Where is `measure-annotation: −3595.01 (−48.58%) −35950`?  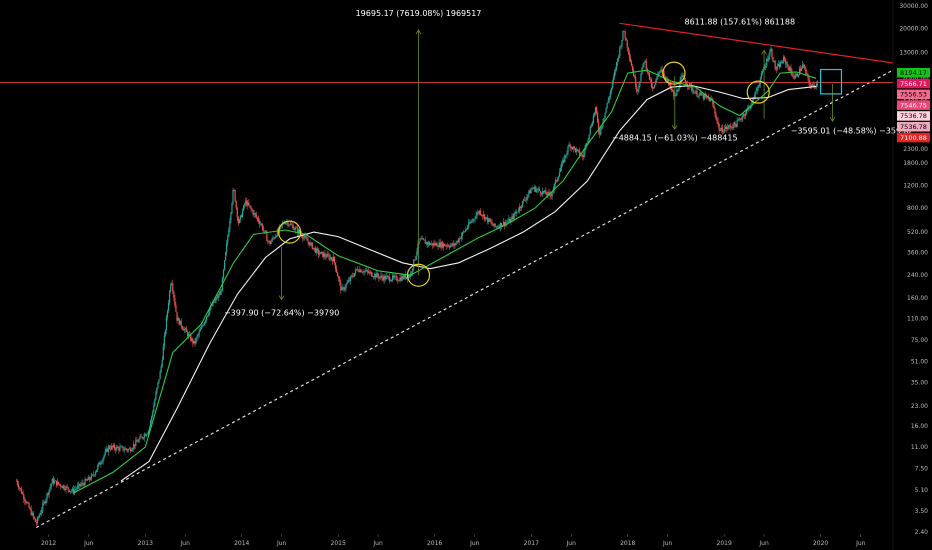
measure-annotation: −3595.01 (−48.58%) −35950 is located at coordinates (851, 130).